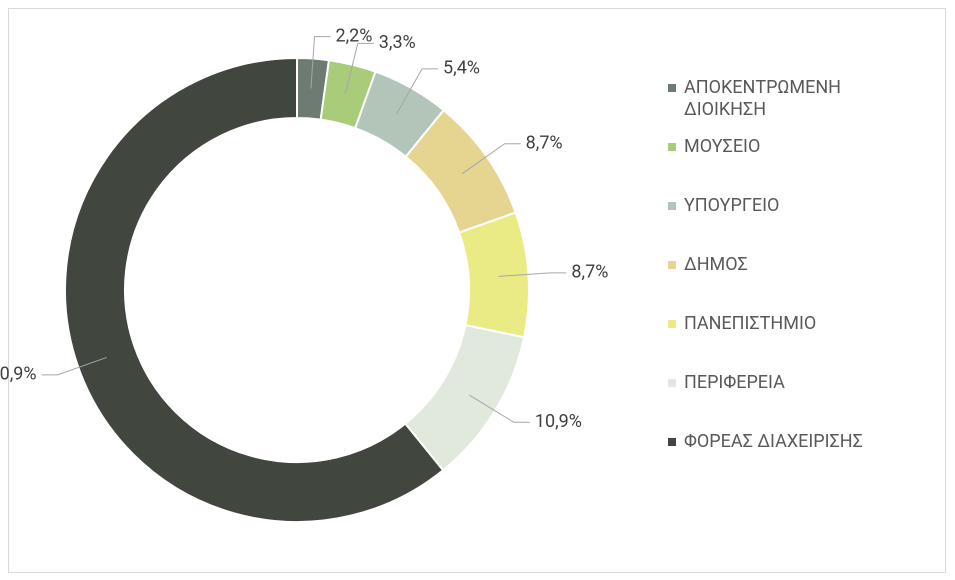  What do you see at coordinates (763, 98) in the screenshot?
I see `legend-label: ΑΠΟΚΕΝΤΡΩΜΕΝΗ ΔΙΟΙΚΗΣΗ` at bounding box center [763, 98].